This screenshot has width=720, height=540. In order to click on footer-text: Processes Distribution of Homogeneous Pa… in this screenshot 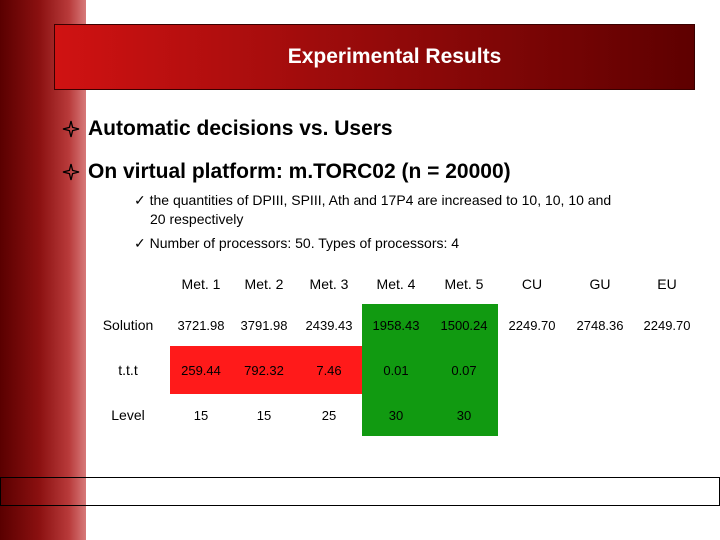, I will do `click(360, 487)`.